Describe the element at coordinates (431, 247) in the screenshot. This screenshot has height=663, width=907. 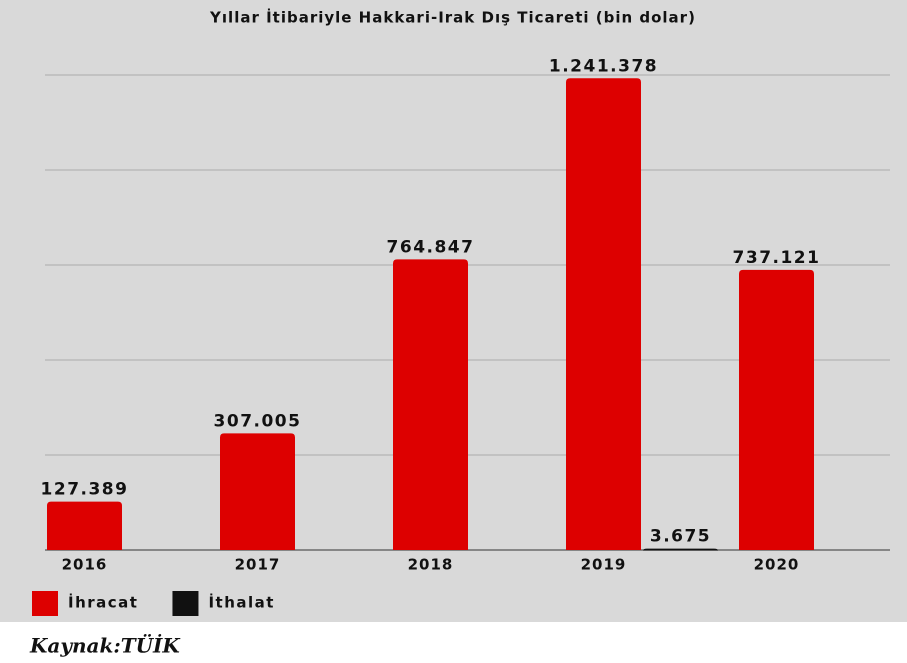
I see `data-label: 764.847` at that location.